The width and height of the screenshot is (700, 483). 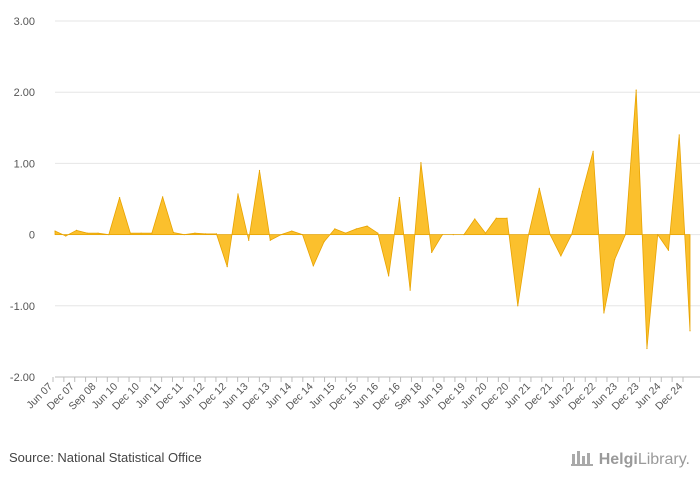 I want to click on brand-logo: Helgi Library., so click(x=630, y=459).